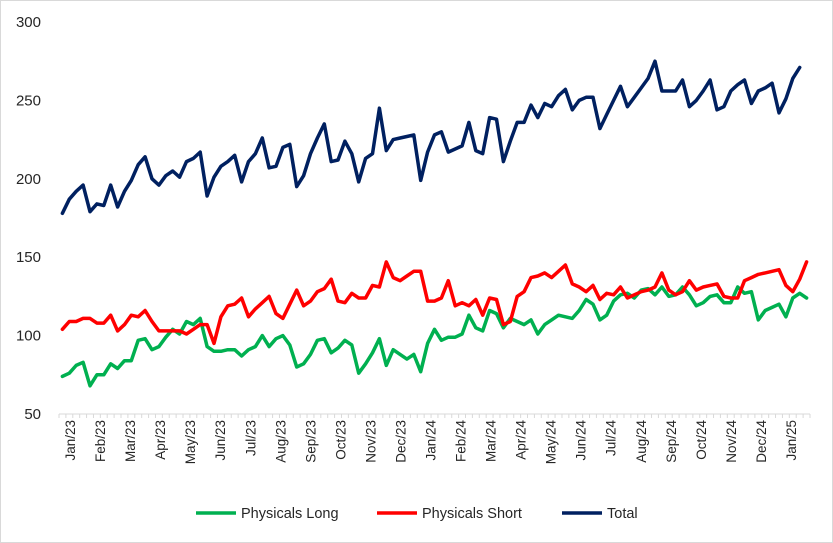 This screenshot has width=833, height=543. Describe the element at coordinates (611, 438) in the screenshot. I see `x-tick-label: Jul/24` at that location.